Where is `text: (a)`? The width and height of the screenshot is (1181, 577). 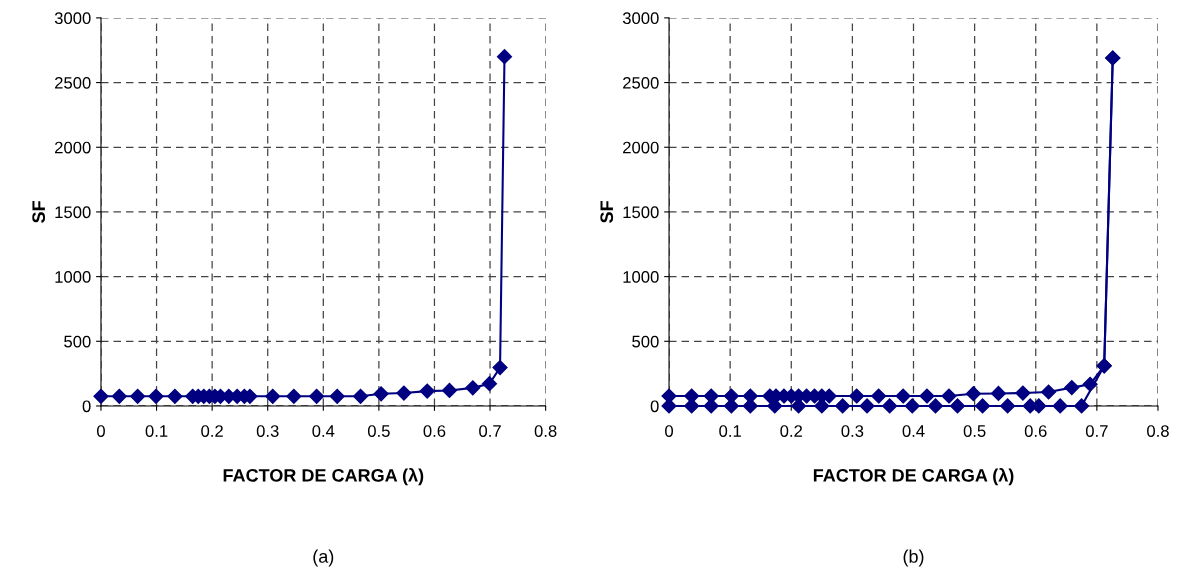
text: (a) is located at coordinates (323, 558).